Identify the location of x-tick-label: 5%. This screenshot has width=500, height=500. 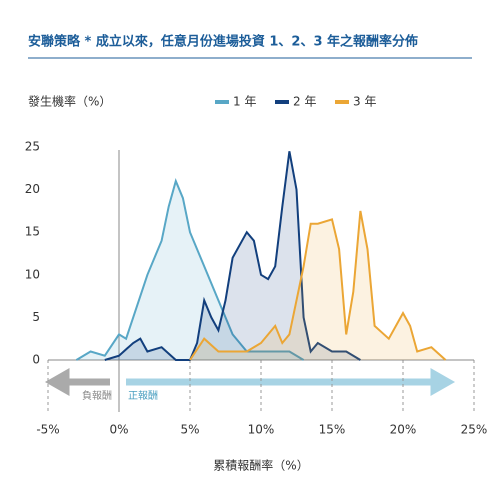
(189, 430).